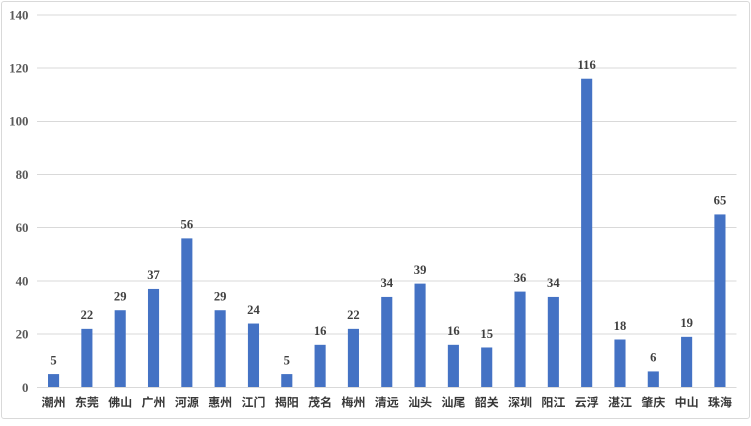  I want to click on svg-text: 24, so click(253, 310).